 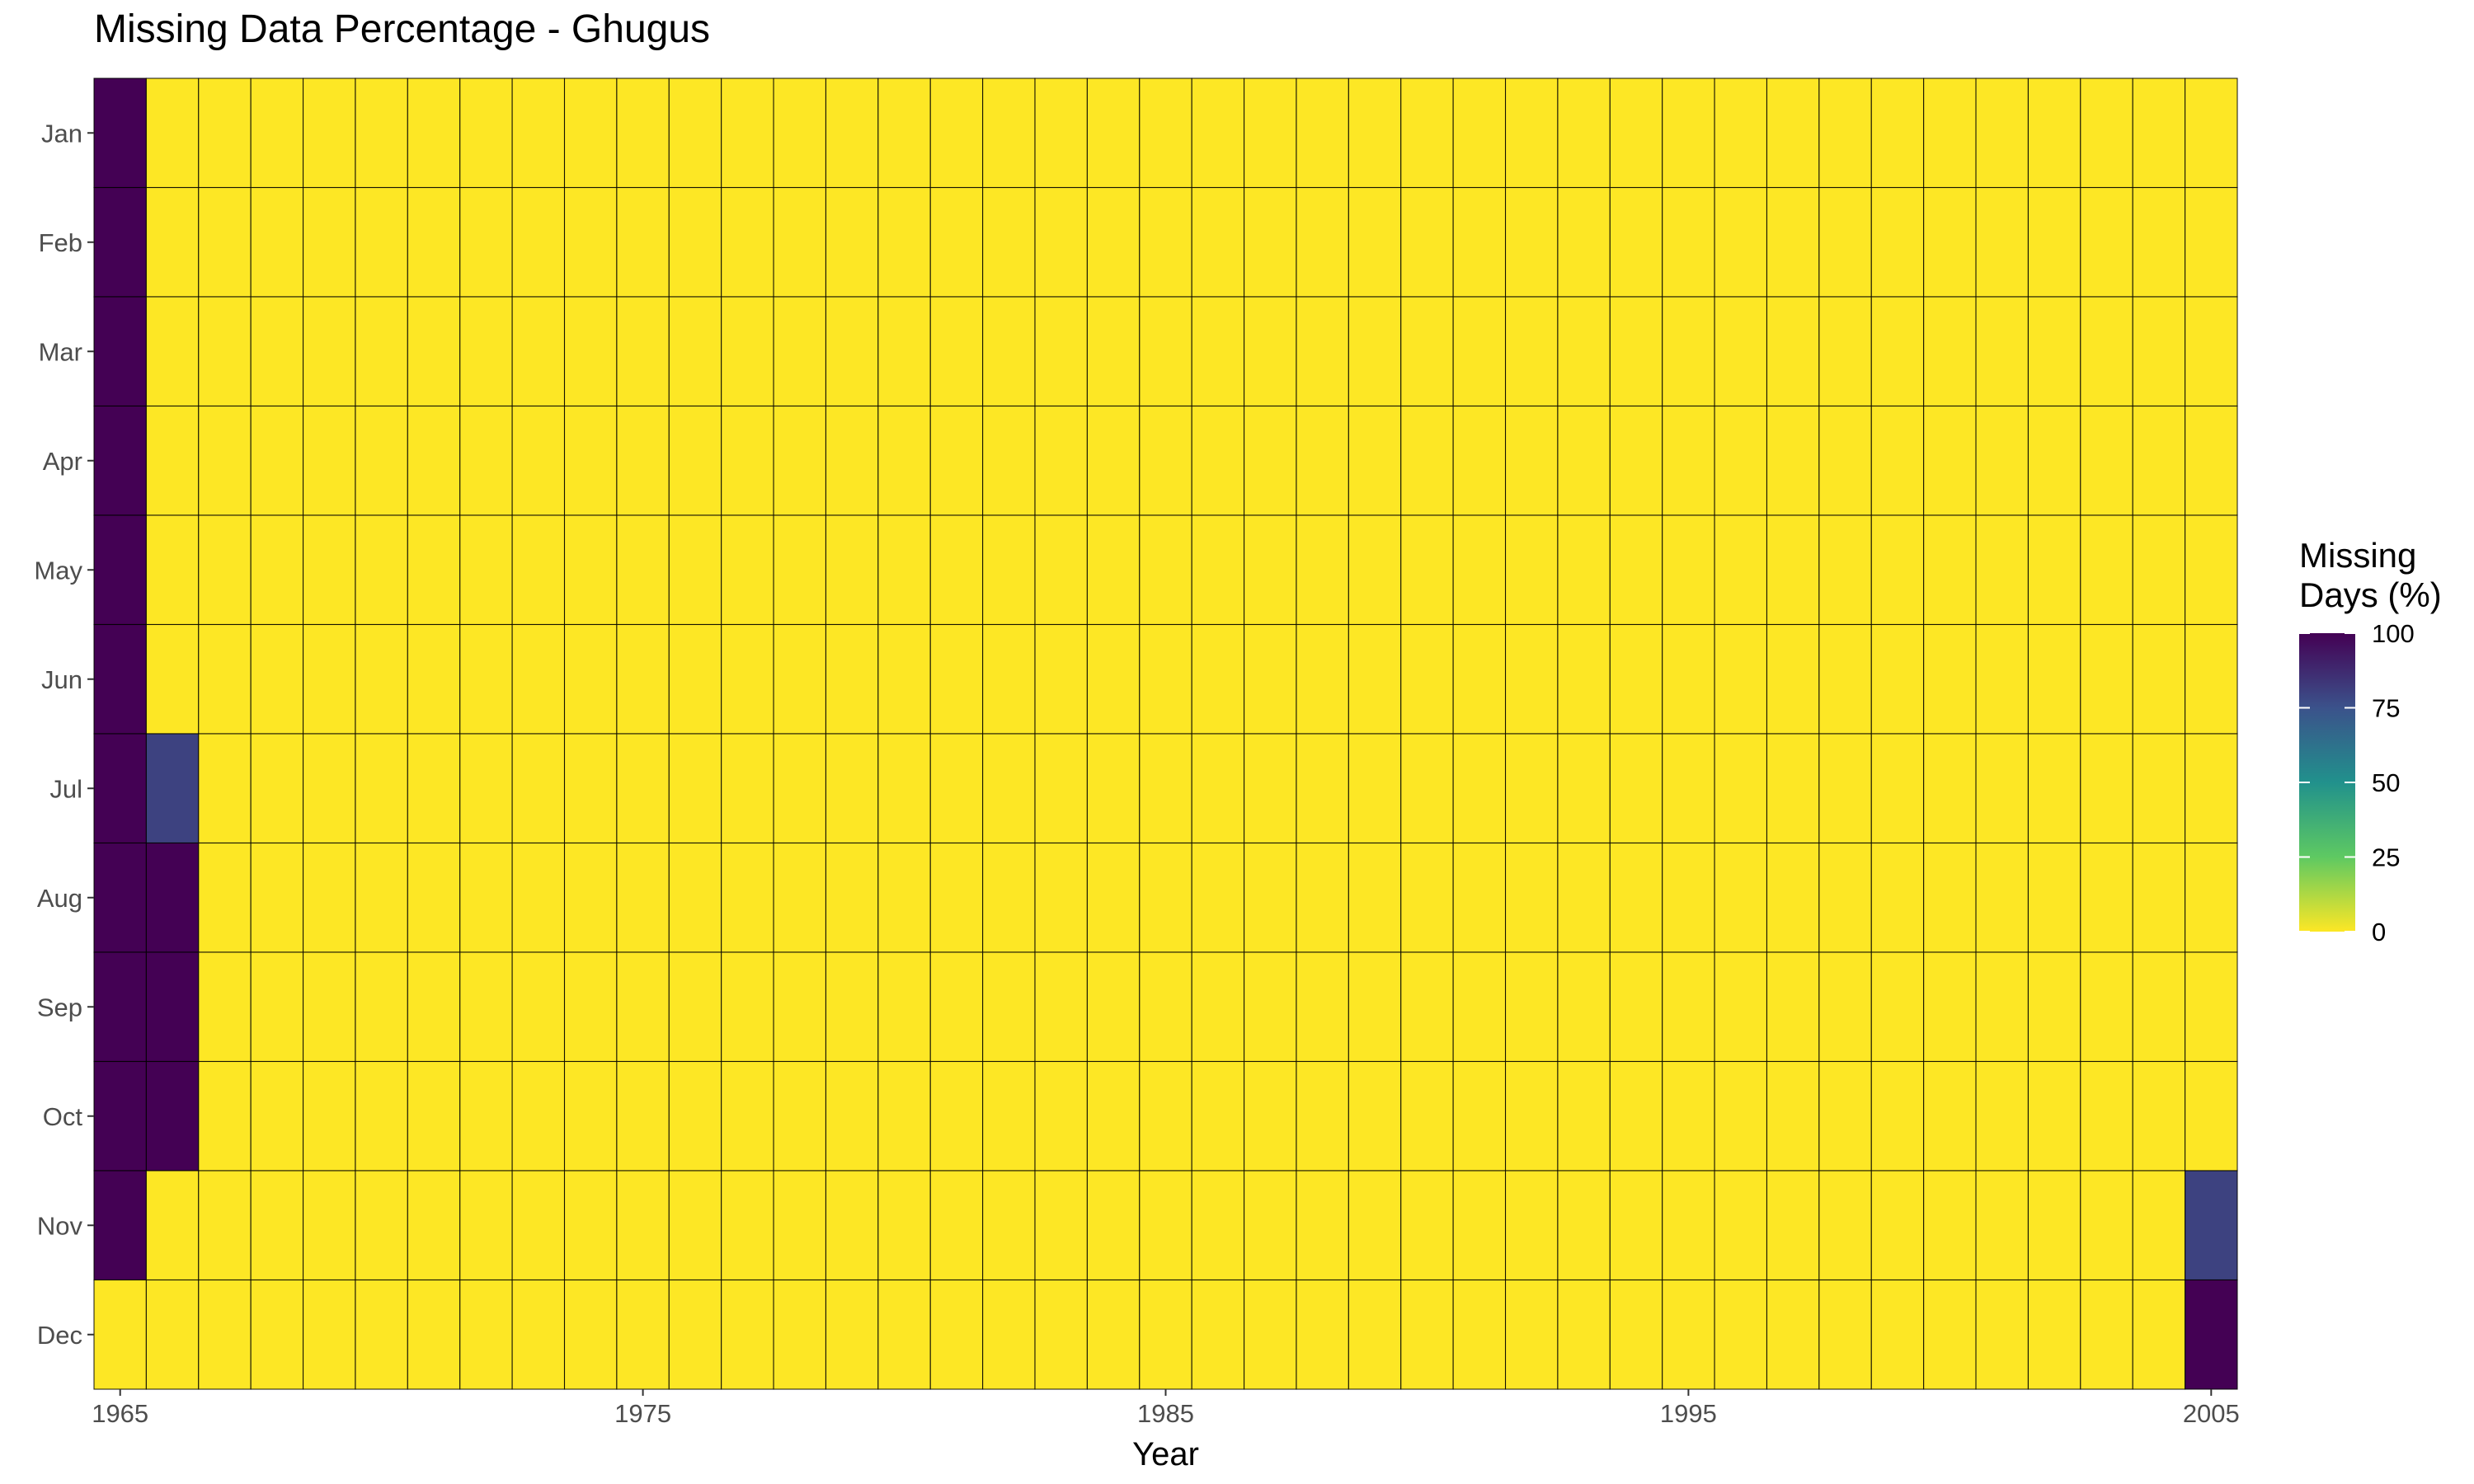 I want to click on y-tick-label: Sep, so click(x=59, y=1007).